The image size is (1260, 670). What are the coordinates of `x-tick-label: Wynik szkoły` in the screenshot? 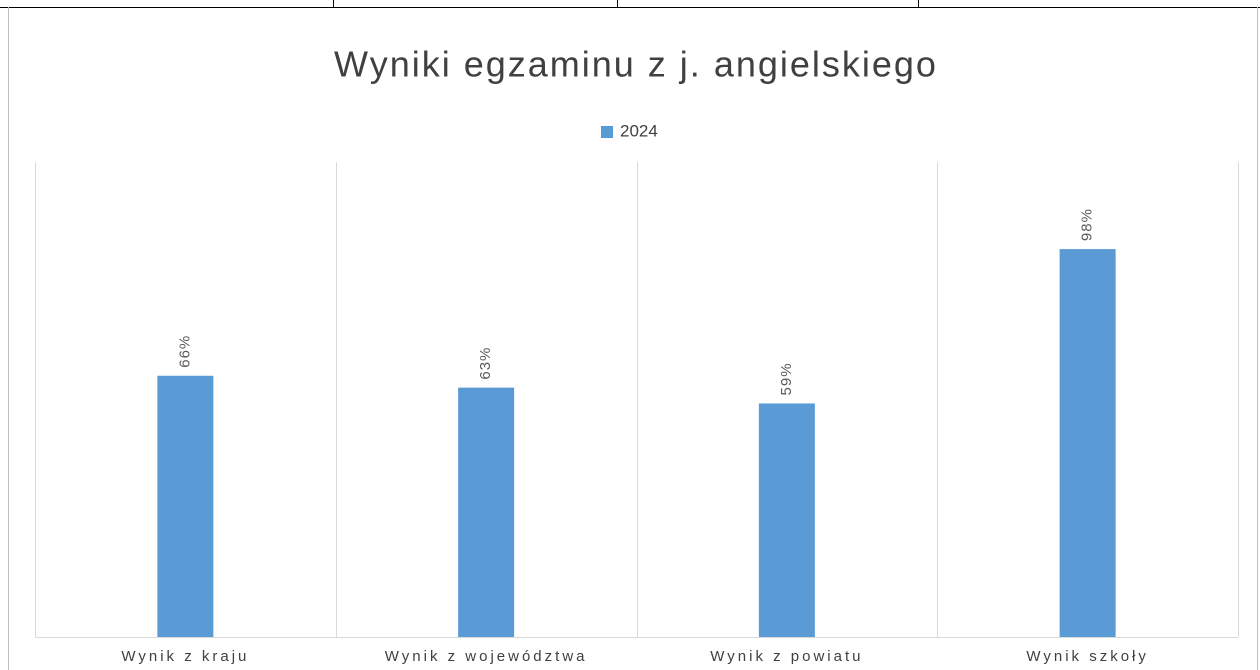 It's located at (1087, 656).